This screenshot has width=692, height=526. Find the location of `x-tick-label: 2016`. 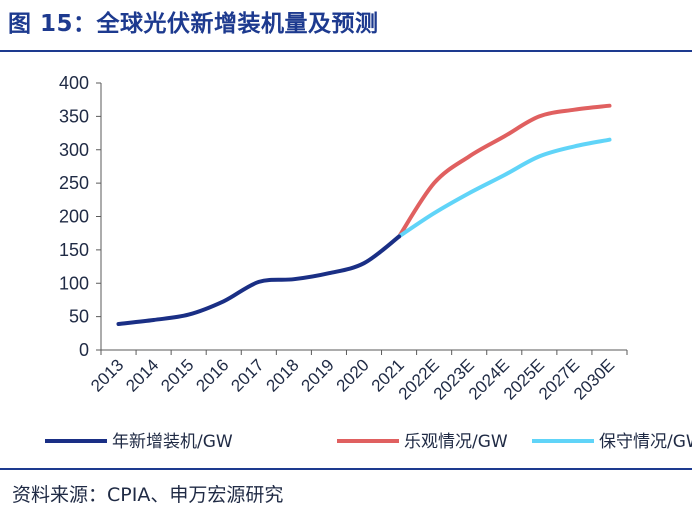

x-tick-label: 2016 is located at coordinates (212, 375).